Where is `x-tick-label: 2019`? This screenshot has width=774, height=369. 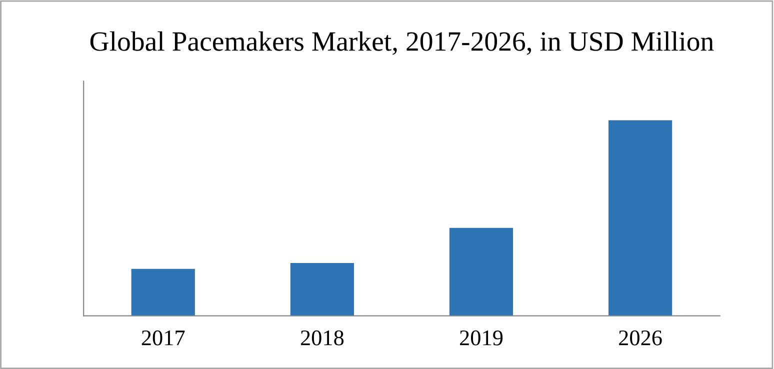
x-tick-label: 2019 is located at coordinates (481, 338).